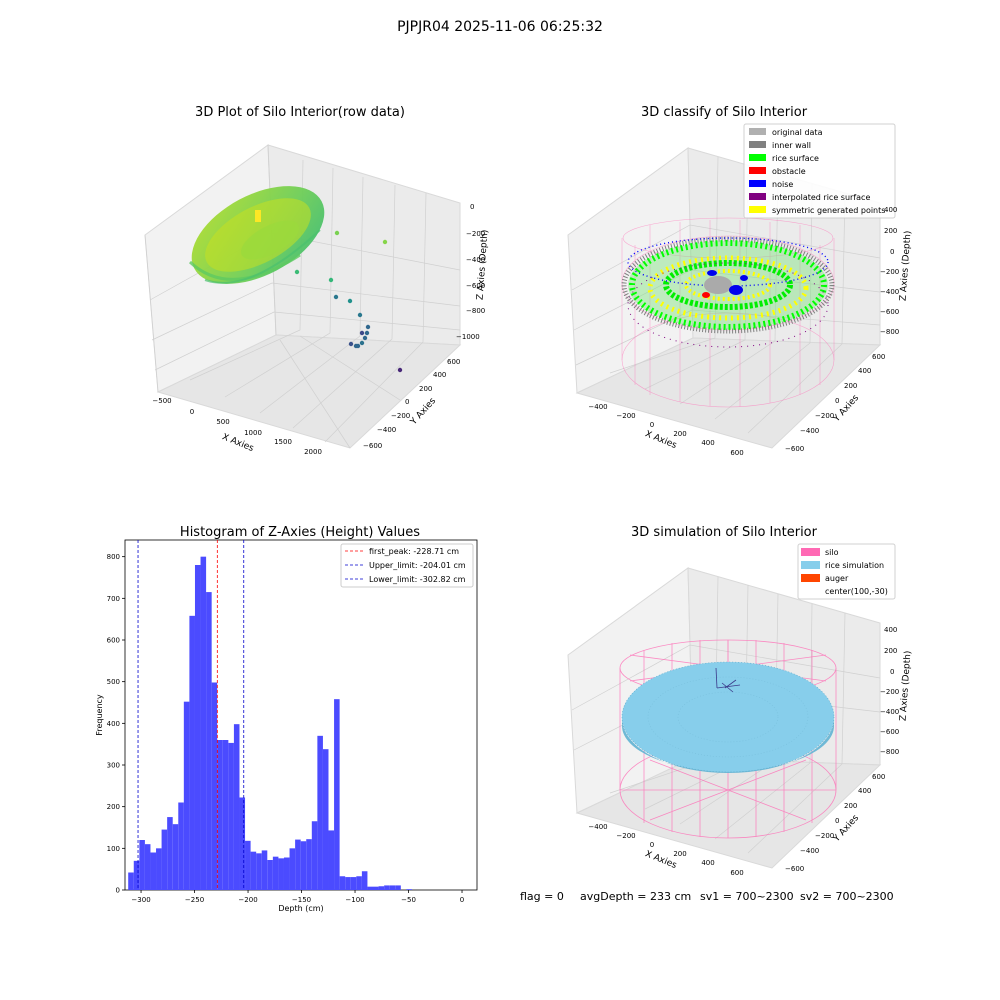 Image resolution: width=1000 pixels, height=1000 pixels. Describe the element at coordinates (635, 896) in the screenshot. I see `status-avg-depth: avgDepth = 233 cm` at that location.